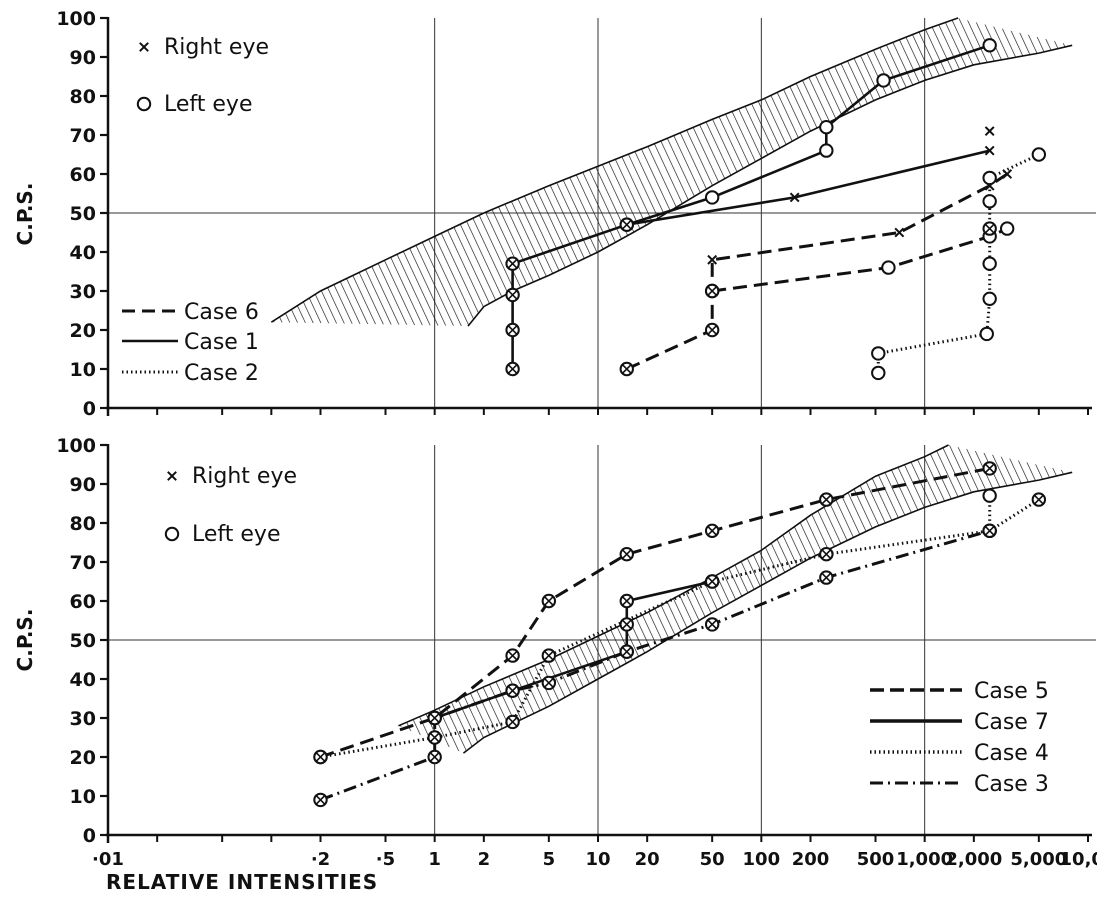 The height and width of the screenshot is (906, 1097). Describe the element at coordinates (1011, 784) in the screenshot. I see `legend-label-case-3: Case 3` at that location.